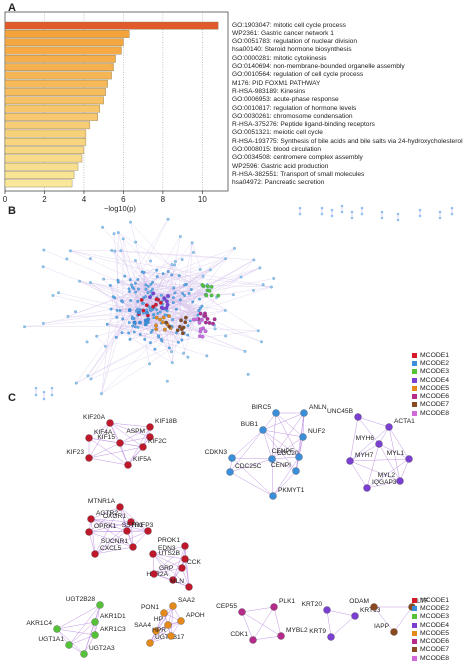  What do you see at coordinates (277, 149) in the screenshot?
I see `term-label: GO:0008015: blood circulation` at bounding box center [277, 149].